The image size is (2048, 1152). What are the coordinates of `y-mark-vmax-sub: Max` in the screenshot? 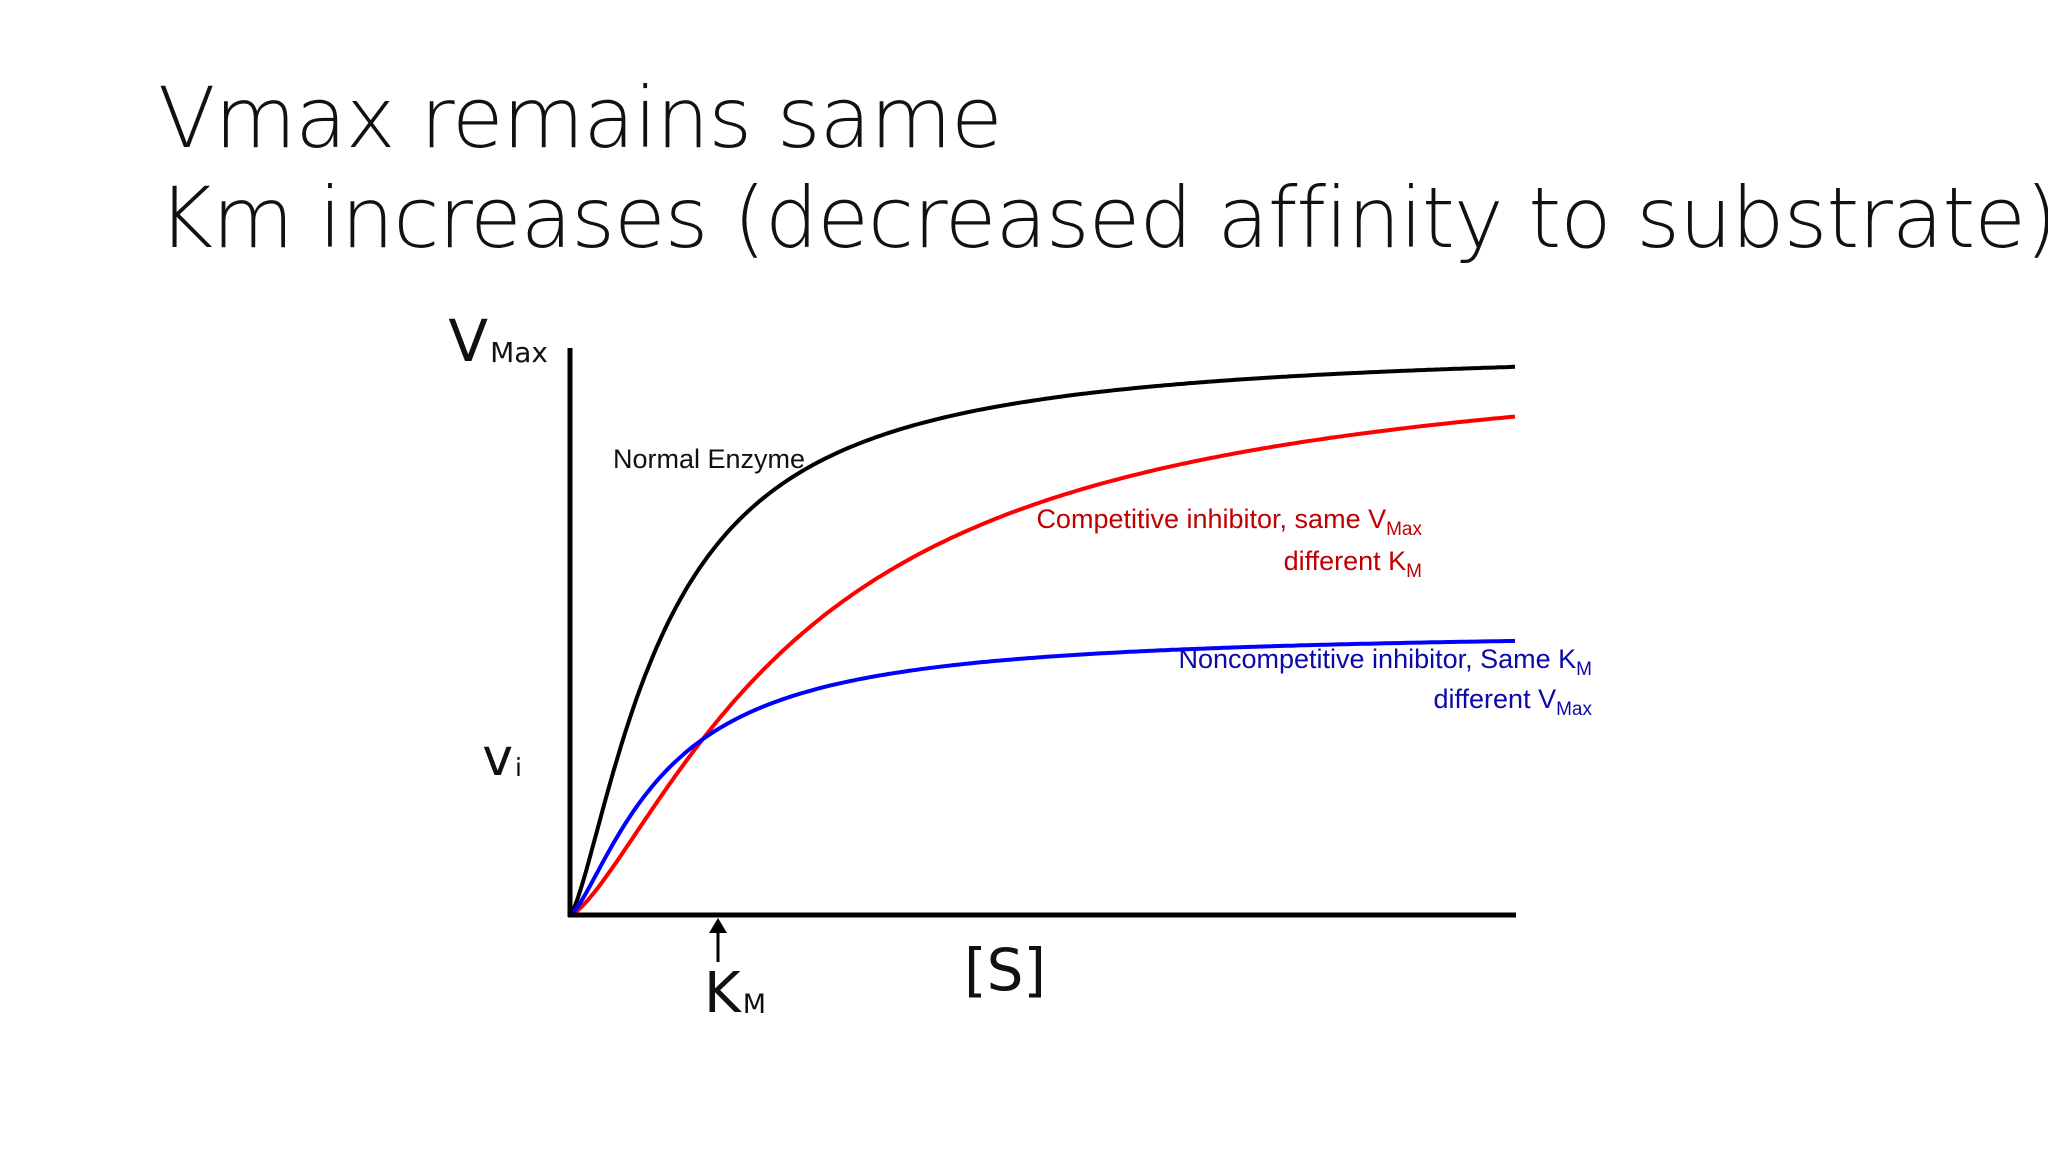 It's located at (519, 352).